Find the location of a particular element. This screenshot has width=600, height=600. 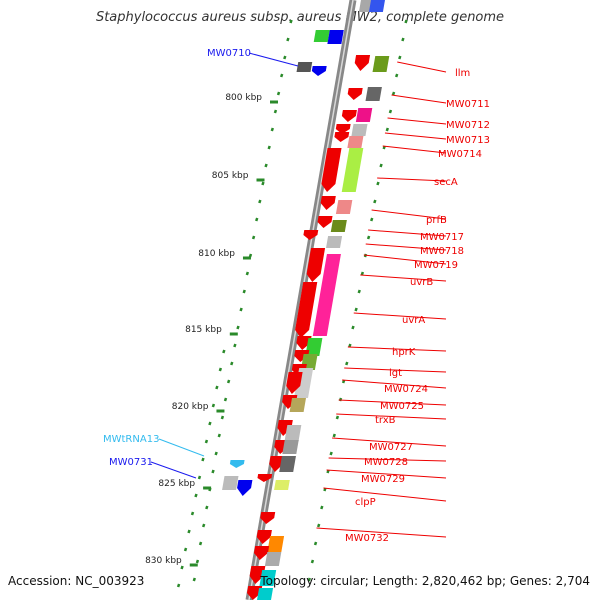

gene-label-right: clpP is located at coordinates (365, 502).